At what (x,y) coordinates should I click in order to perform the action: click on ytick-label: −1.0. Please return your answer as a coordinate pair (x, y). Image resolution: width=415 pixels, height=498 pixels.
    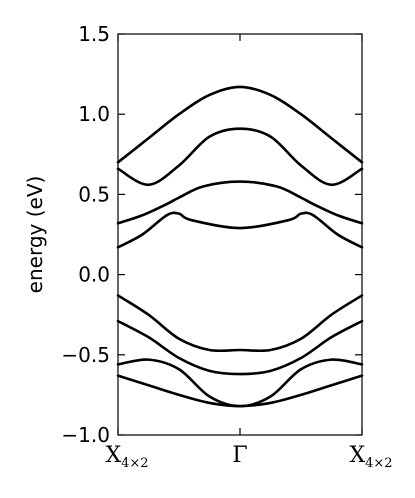
    Looking at the image, I should click on (85, 435).